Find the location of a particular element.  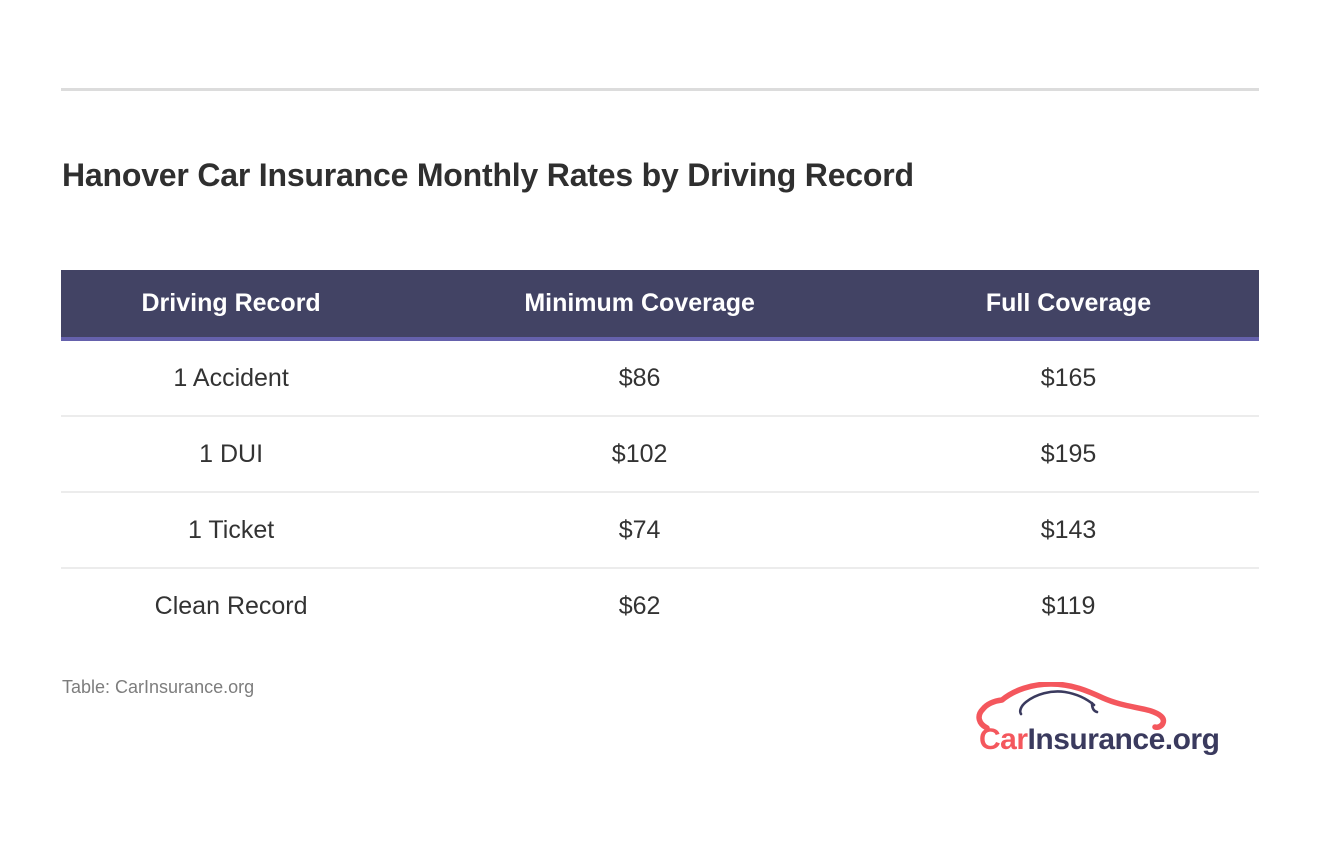

logo-wordmark: CarInsurance.org is located at coordinates (1099, 740).